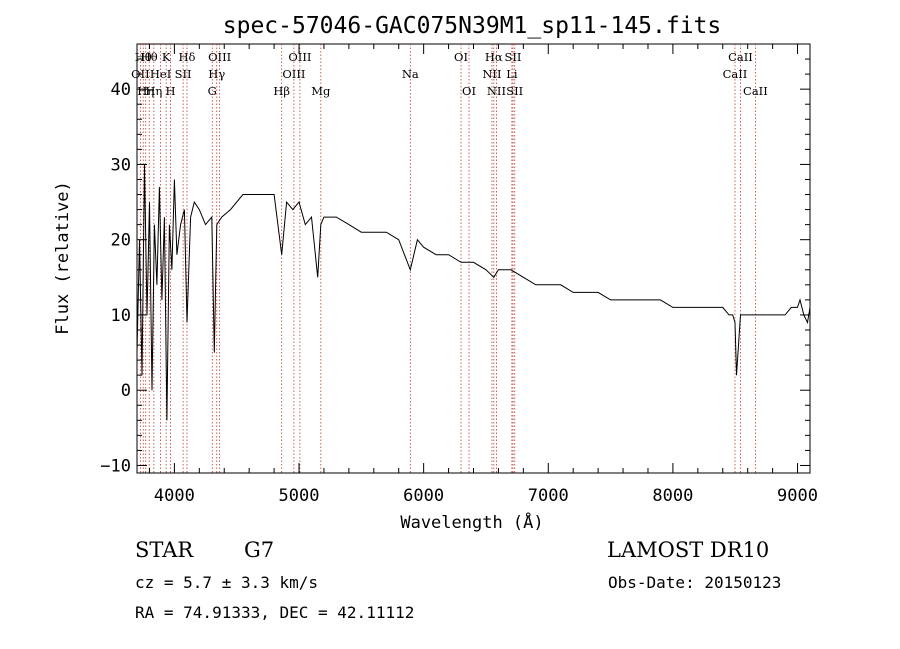 This screenshot has height=649, width=900. What do you see at coordinates (121, 165) in the screenshot?
I see `y-tick-label: 30` at bounding box center [121, 165].